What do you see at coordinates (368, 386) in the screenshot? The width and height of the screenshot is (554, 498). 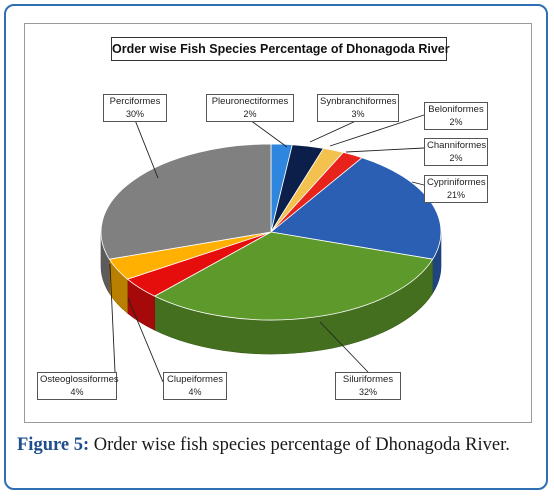 I see `data-label-siluriformes: Siluriformes 32%` at bounding box center [368, 386].